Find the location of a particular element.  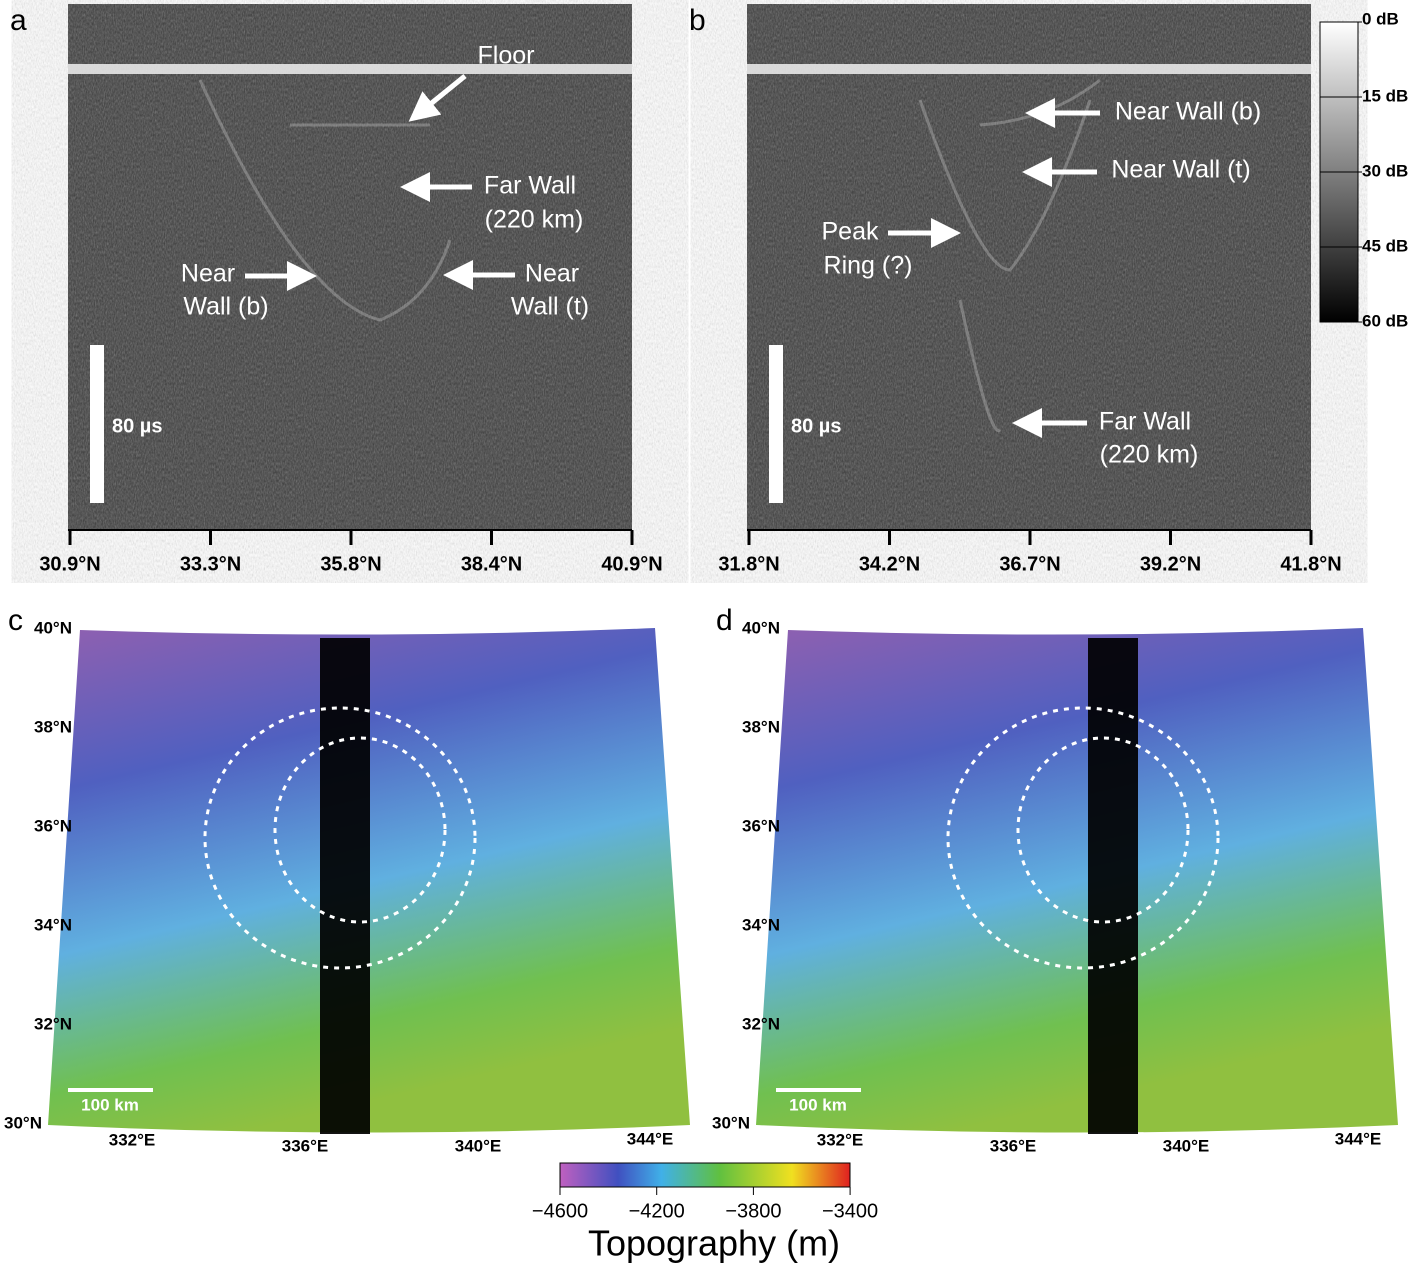

annotation: Ring (?) is located at coordinates (868, 266).